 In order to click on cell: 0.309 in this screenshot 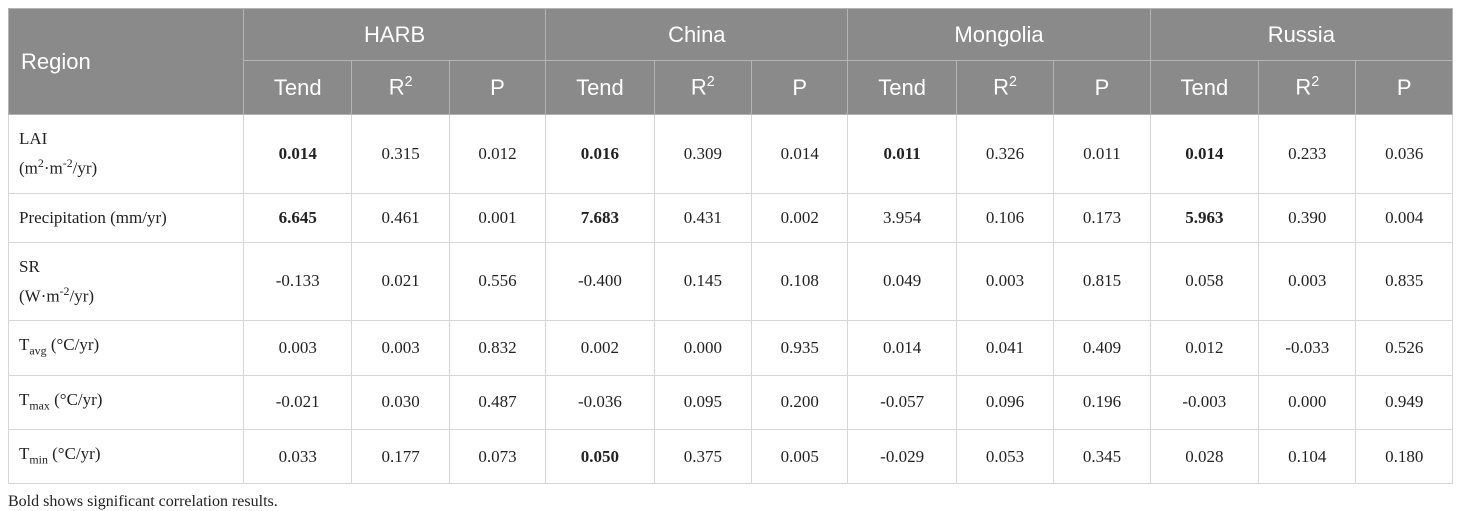, I will do `click(703, 154)`.